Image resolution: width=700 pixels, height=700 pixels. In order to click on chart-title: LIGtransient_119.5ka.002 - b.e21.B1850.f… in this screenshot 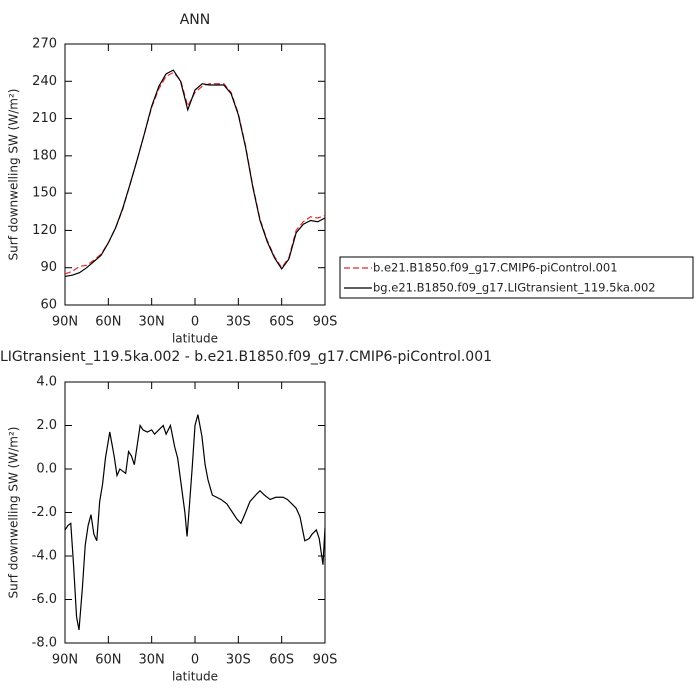, I will do `click(246, 357)`.